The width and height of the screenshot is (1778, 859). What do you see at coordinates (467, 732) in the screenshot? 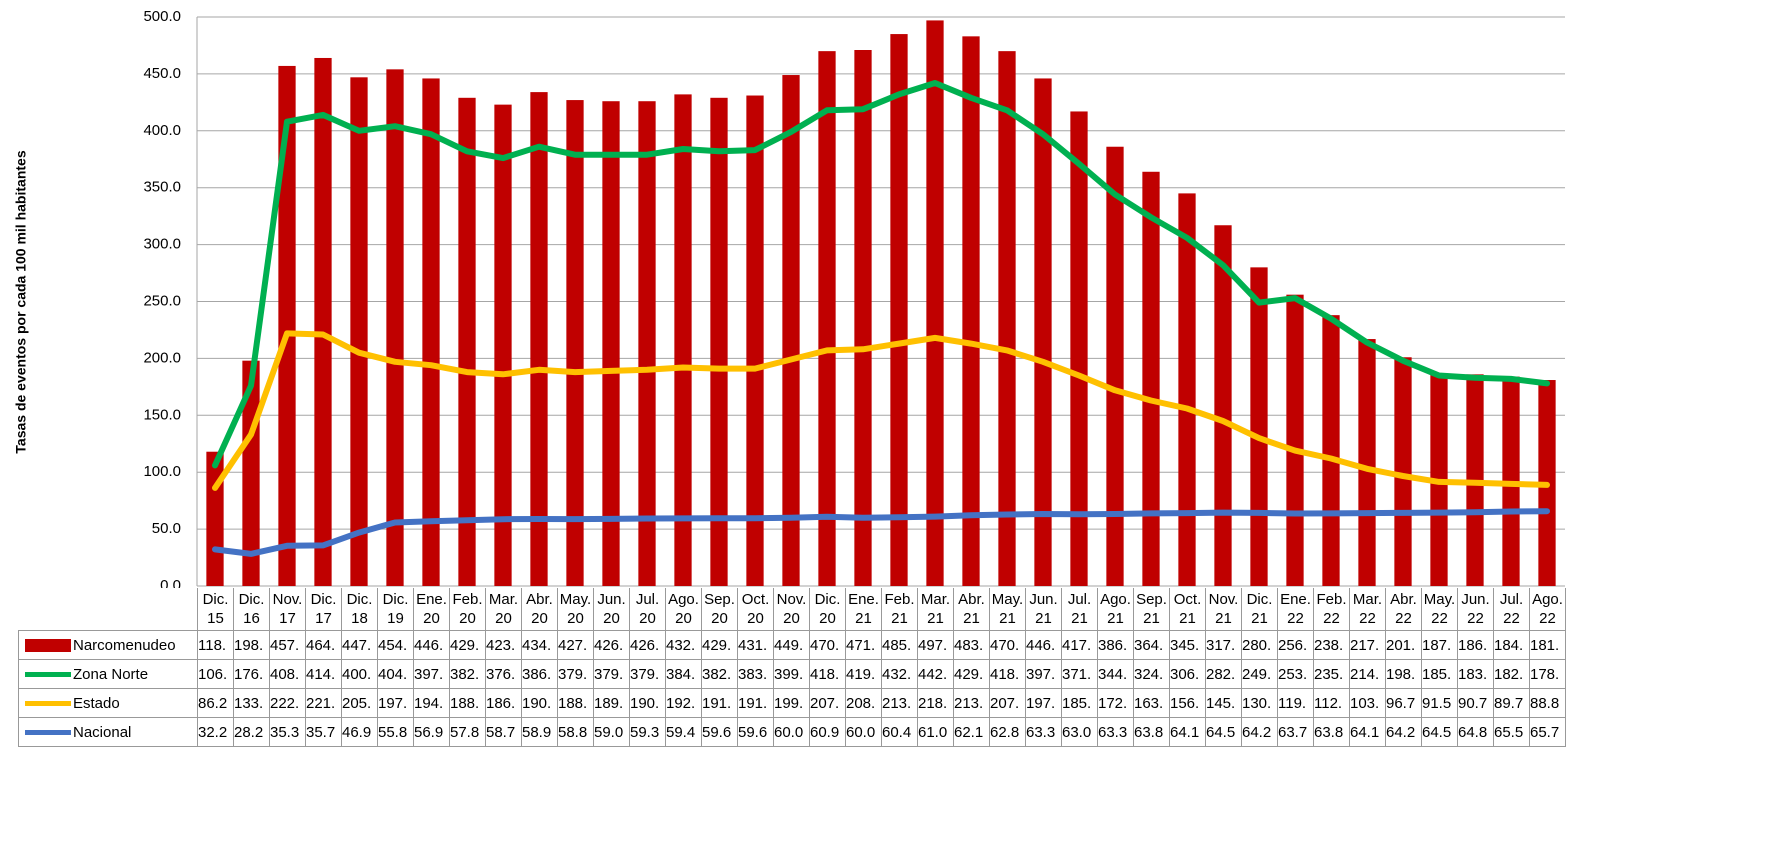
I see `value-label: 57.8` at bounding box center [467, 732].